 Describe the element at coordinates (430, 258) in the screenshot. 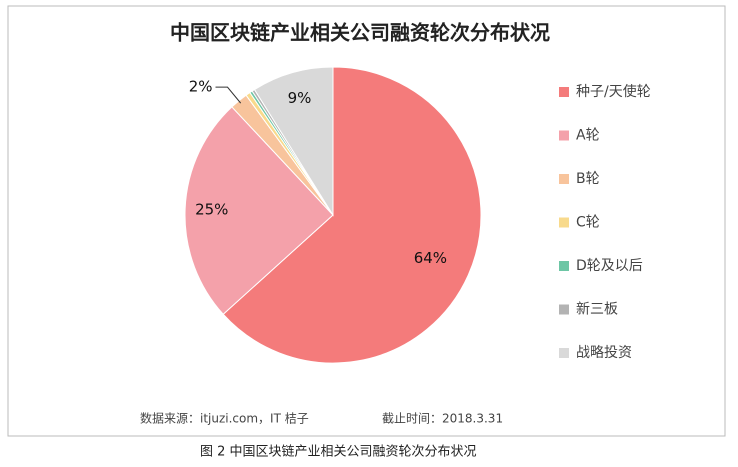

I see `data-label: 64%` at that location.